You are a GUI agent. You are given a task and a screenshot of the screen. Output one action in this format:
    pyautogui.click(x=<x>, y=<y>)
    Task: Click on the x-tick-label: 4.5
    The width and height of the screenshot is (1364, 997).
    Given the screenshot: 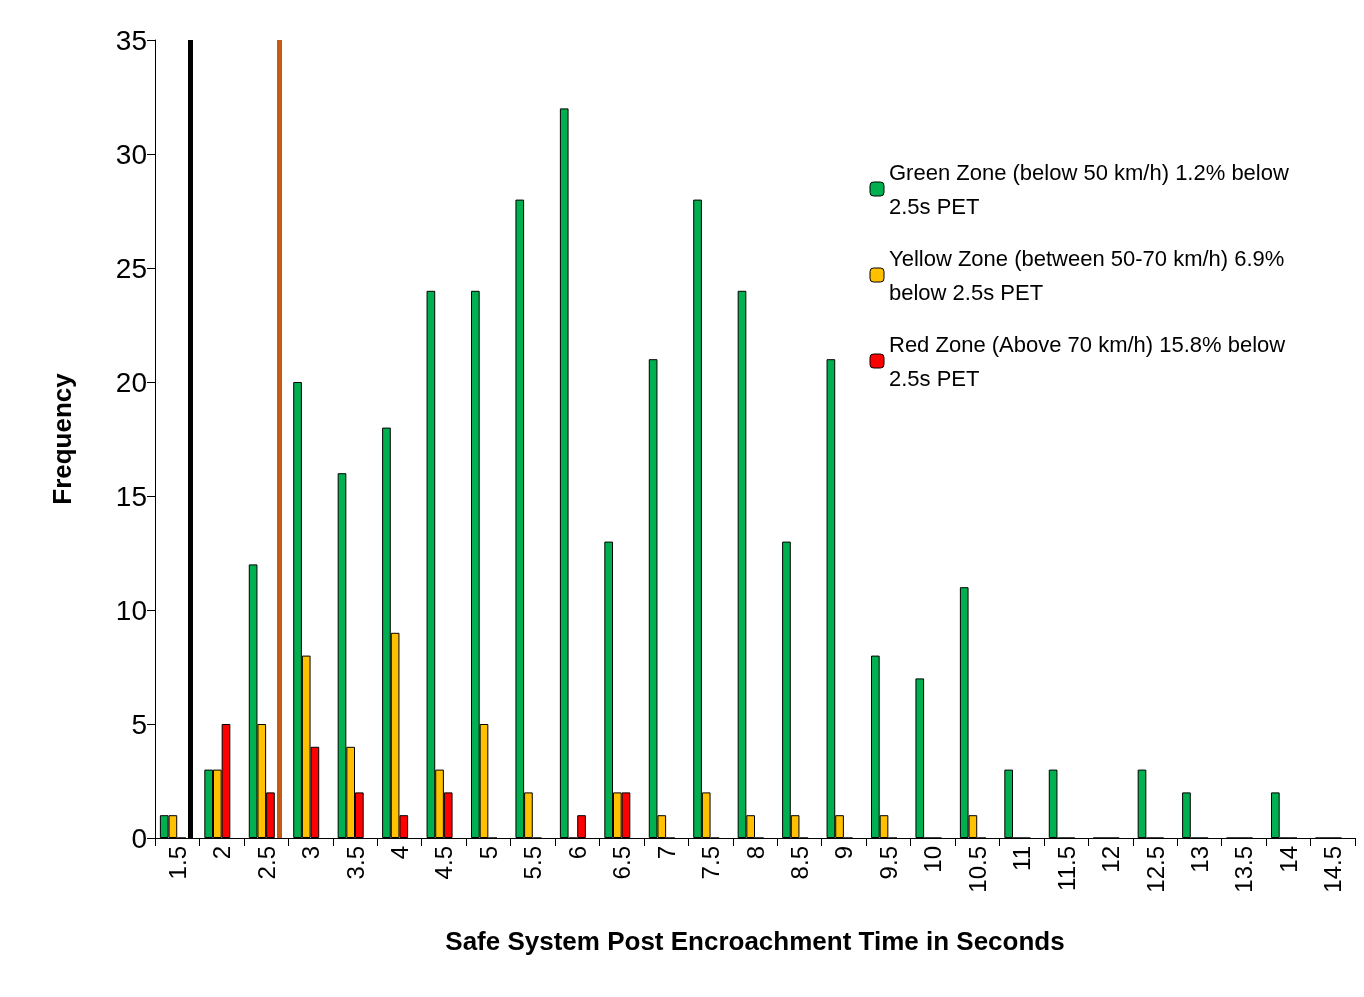 What is the action you would take?
    pyautogui.click(x=444, y=863)
    